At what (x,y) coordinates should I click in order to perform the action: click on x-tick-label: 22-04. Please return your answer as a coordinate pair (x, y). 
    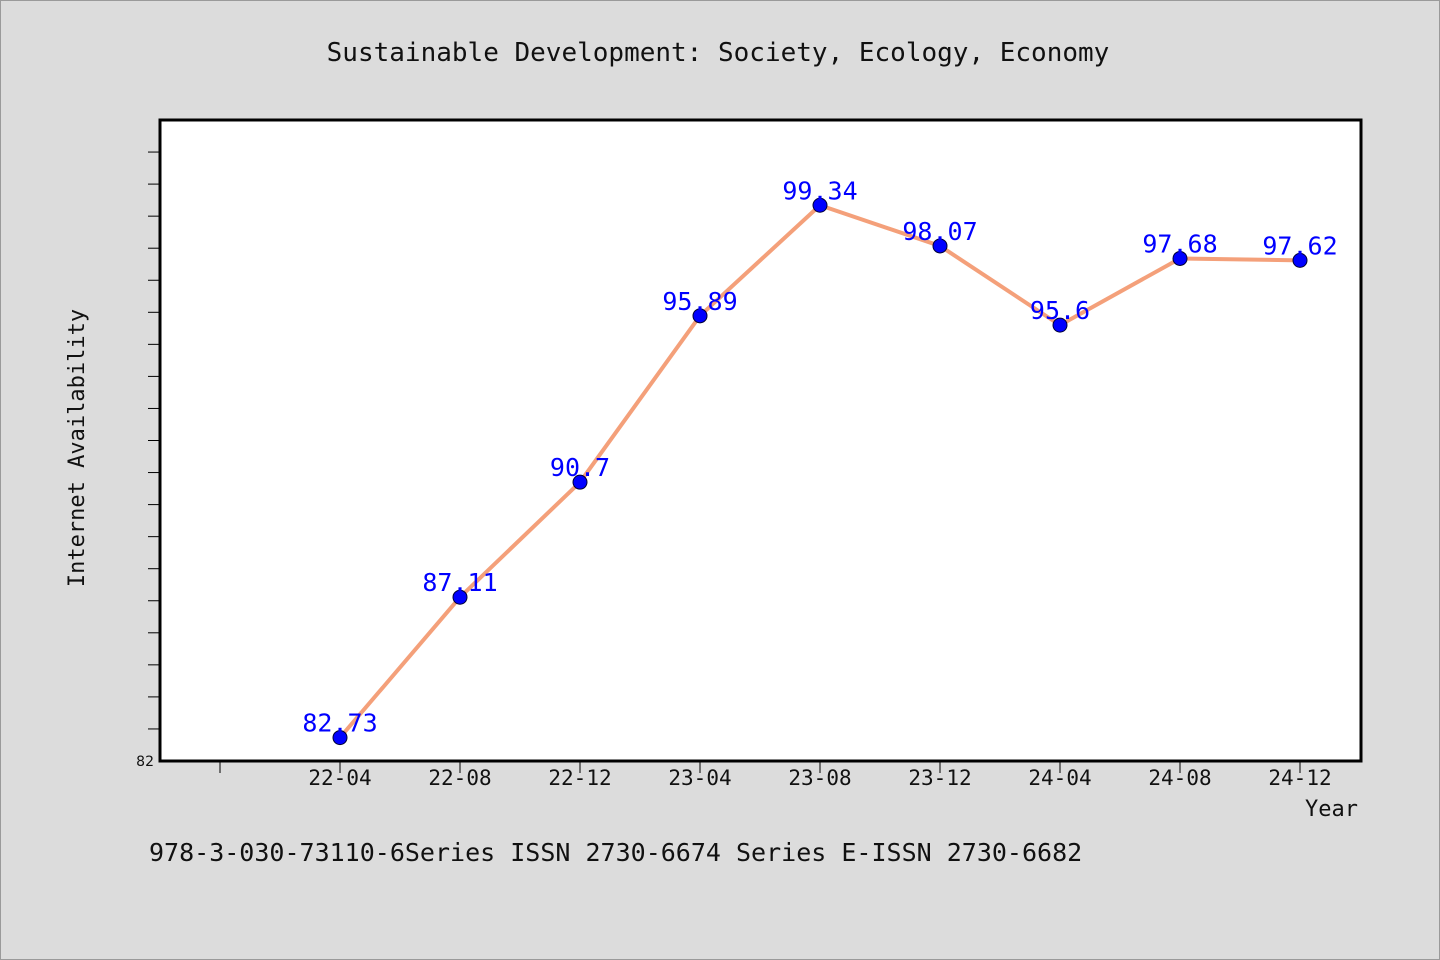
    Looking at the image, I should click on (339, 778).